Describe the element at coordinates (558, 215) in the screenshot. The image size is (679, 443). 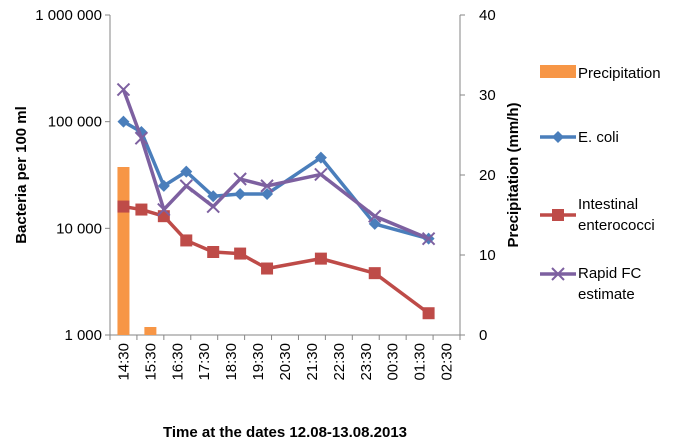
I see `legend-enterococci-marker` at that location.